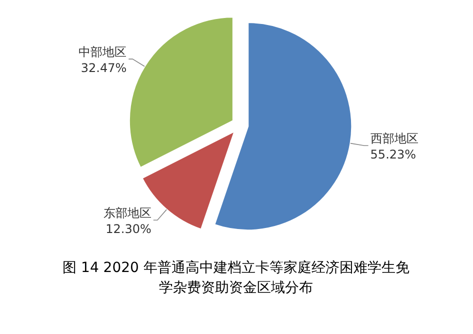 The image size is (473, 334). I want to click on data-label: 32.47%, so click(103, 68).